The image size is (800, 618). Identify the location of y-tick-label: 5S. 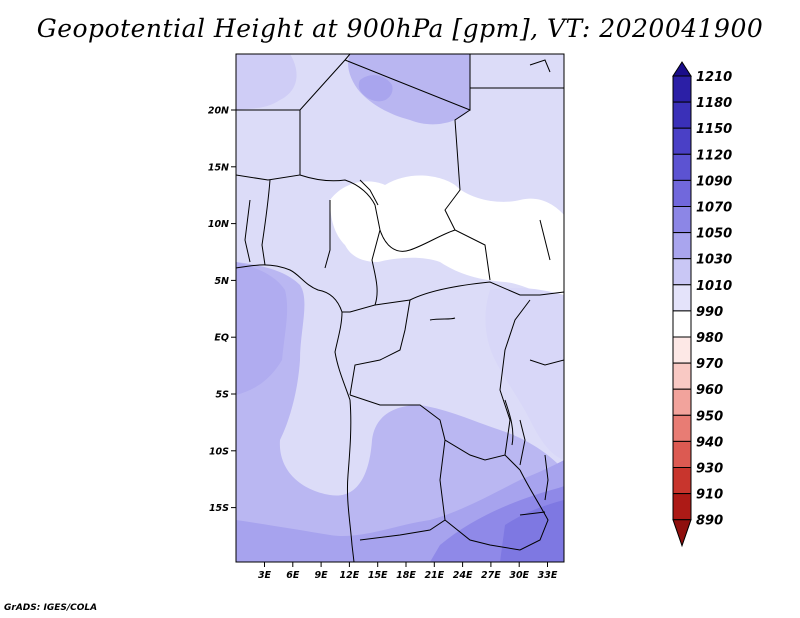
(223, 395).